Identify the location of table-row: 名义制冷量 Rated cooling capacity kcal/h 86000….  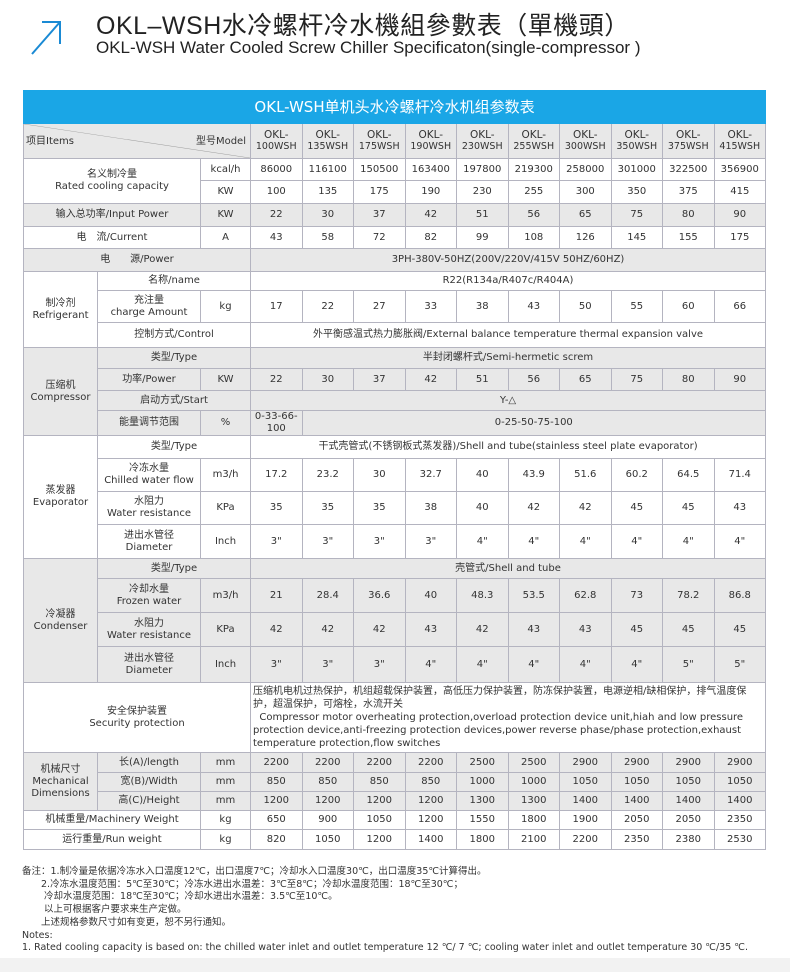
(395, 181).